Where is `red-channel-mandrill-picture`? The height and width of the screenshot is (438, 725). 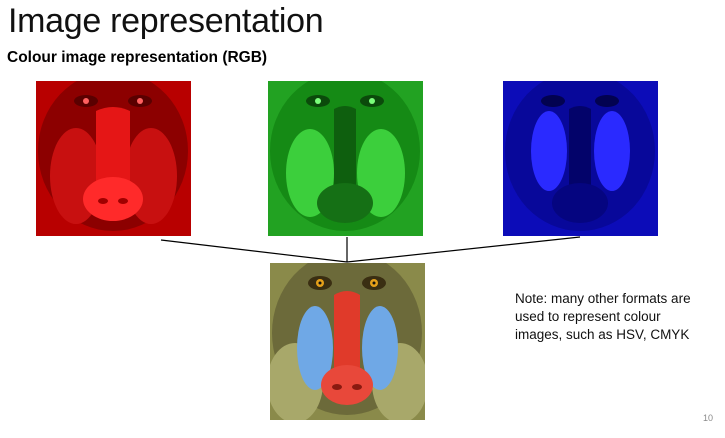 red-channel-mandrill-picture is located at coordinates (113, 158).